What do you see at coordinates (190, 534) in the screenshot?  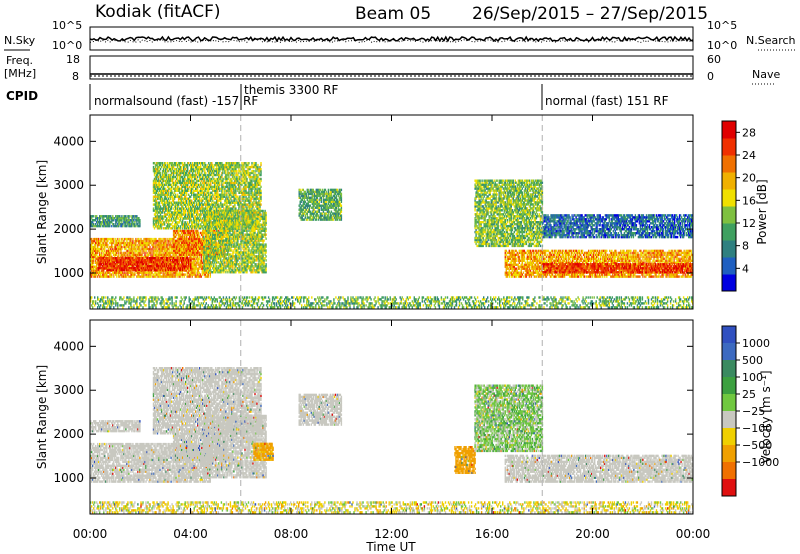 I see `xtick-label: 04:00` at bounding box center [190, 534].